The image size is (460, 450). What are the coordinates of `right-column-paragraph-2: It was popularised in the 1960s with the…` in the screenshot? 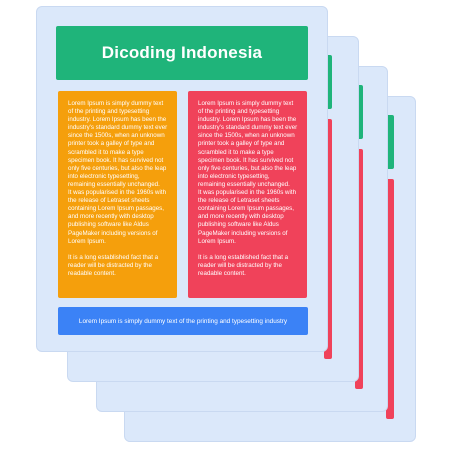 It's located at (247, 217).